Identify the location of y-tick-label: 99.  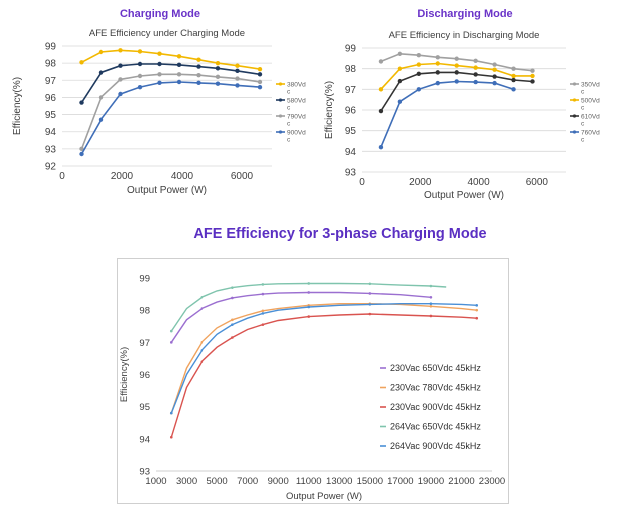
(351, 49).